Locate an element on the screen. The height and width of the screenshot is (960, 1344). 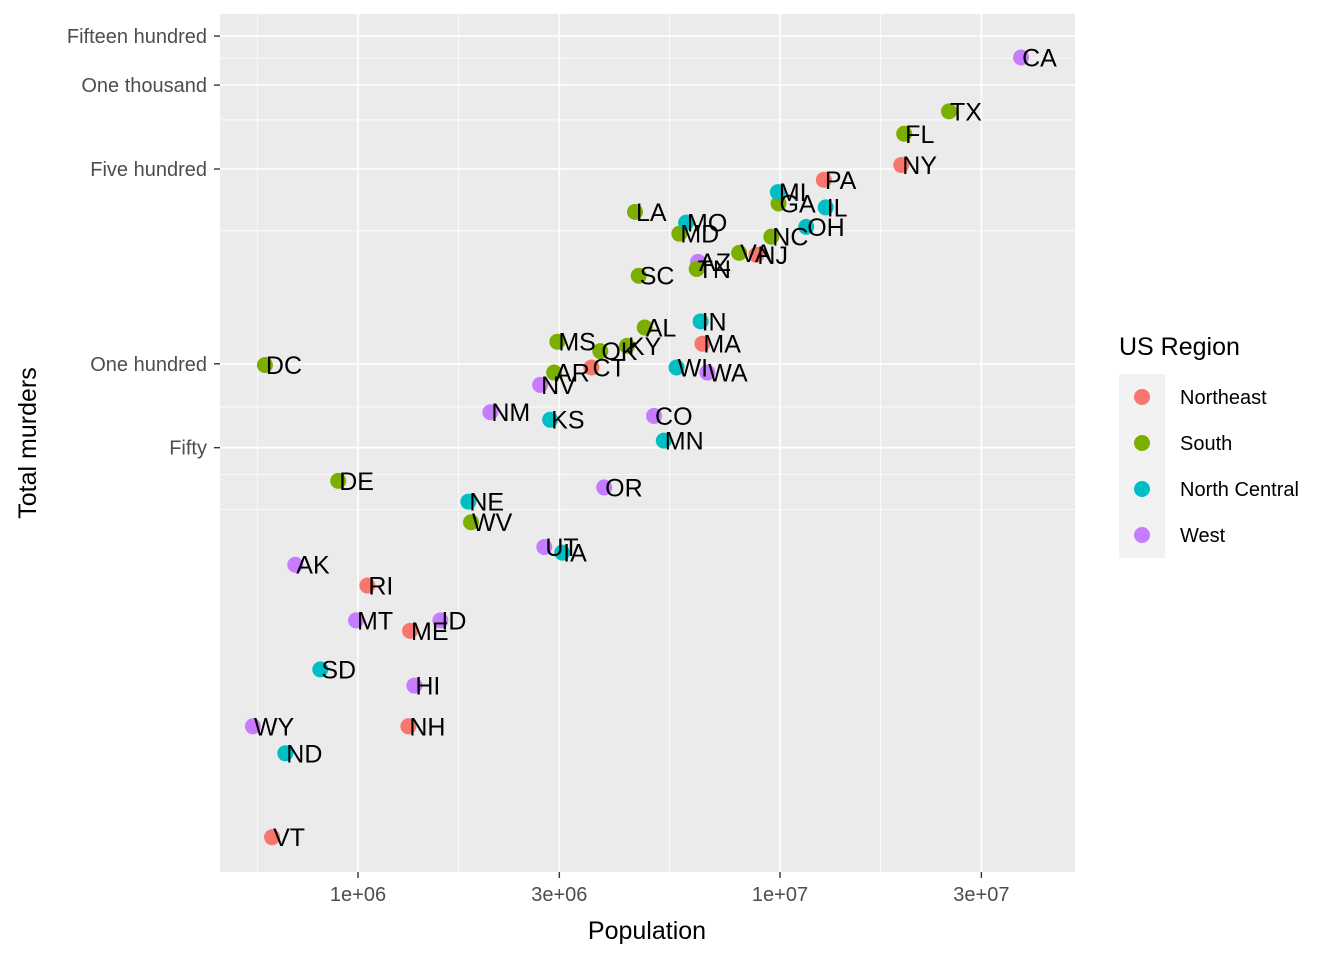
point-hi is located at coordinates (414, 685).